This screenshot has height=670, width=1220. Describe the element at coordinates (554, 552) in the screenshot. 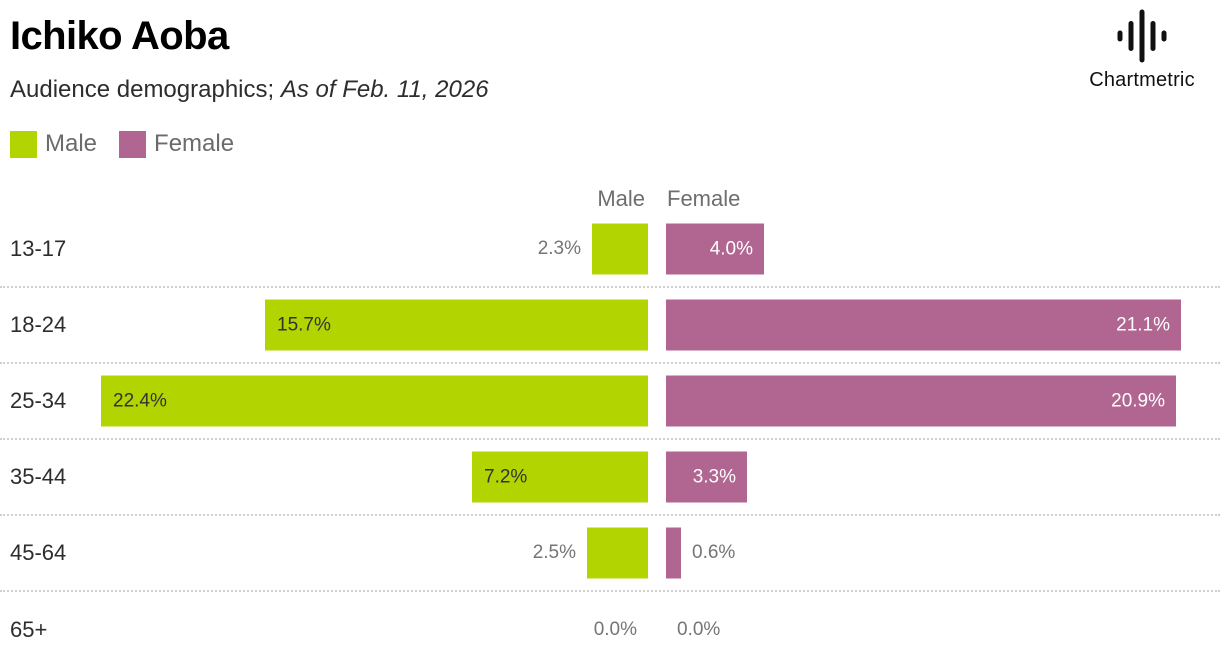

I see `male-value-label: 2.5%` at that location.